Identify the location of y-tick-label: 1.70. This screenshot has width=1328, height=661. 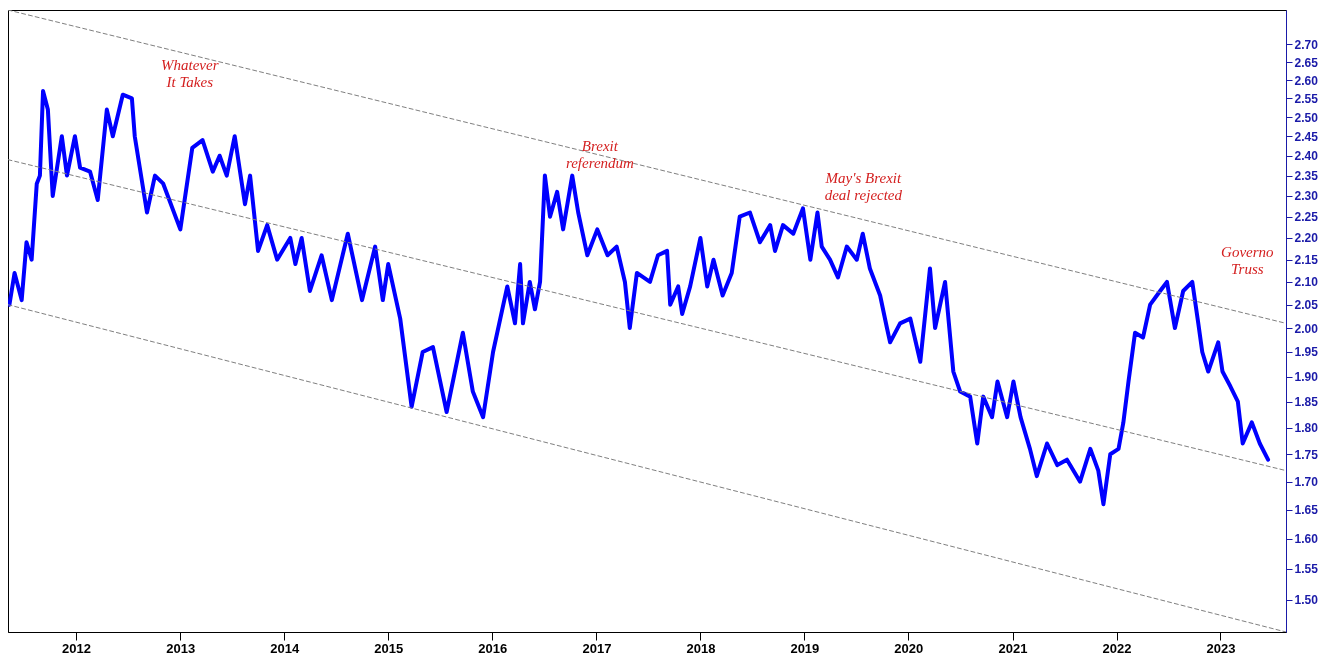
(1306, 482).